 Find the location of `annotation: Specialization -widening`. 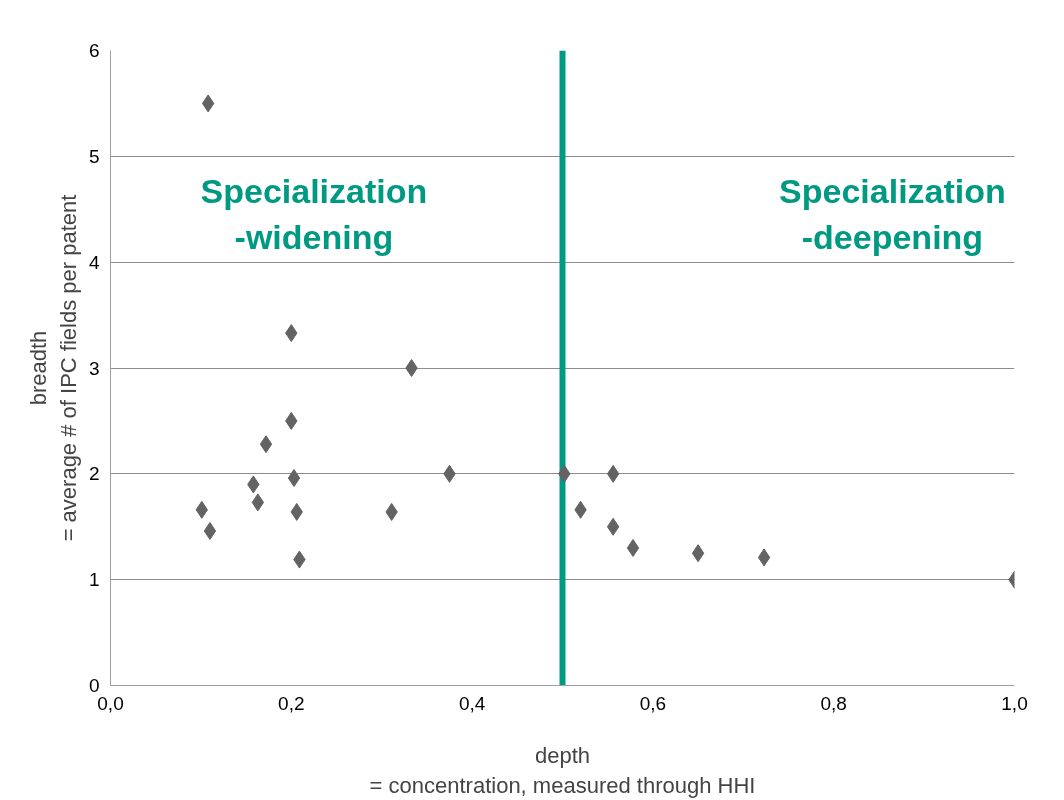

annotation: Specialization -widening is located at coordinates (314, 214).